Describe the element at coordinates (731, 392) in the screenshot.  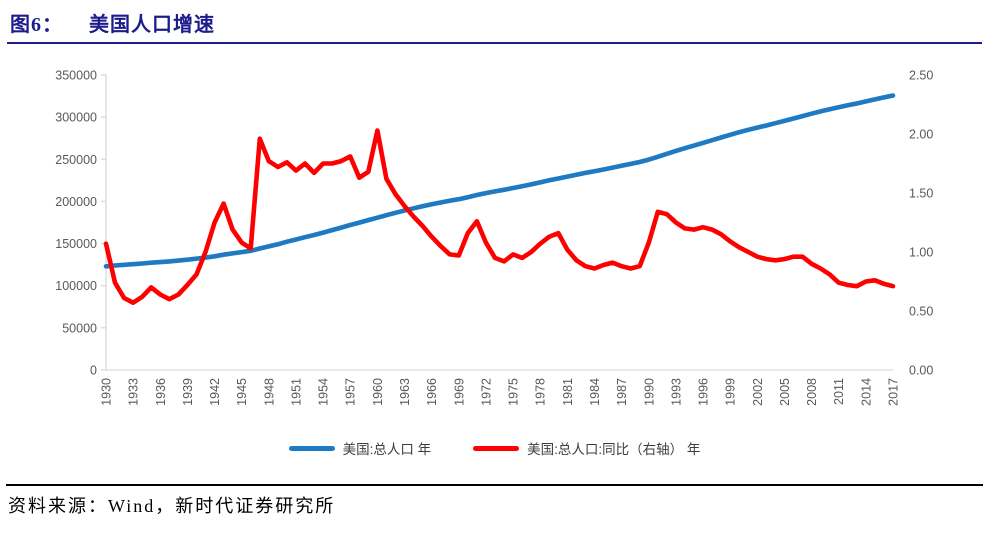
I see `x-axis-label: 1999` at that location.